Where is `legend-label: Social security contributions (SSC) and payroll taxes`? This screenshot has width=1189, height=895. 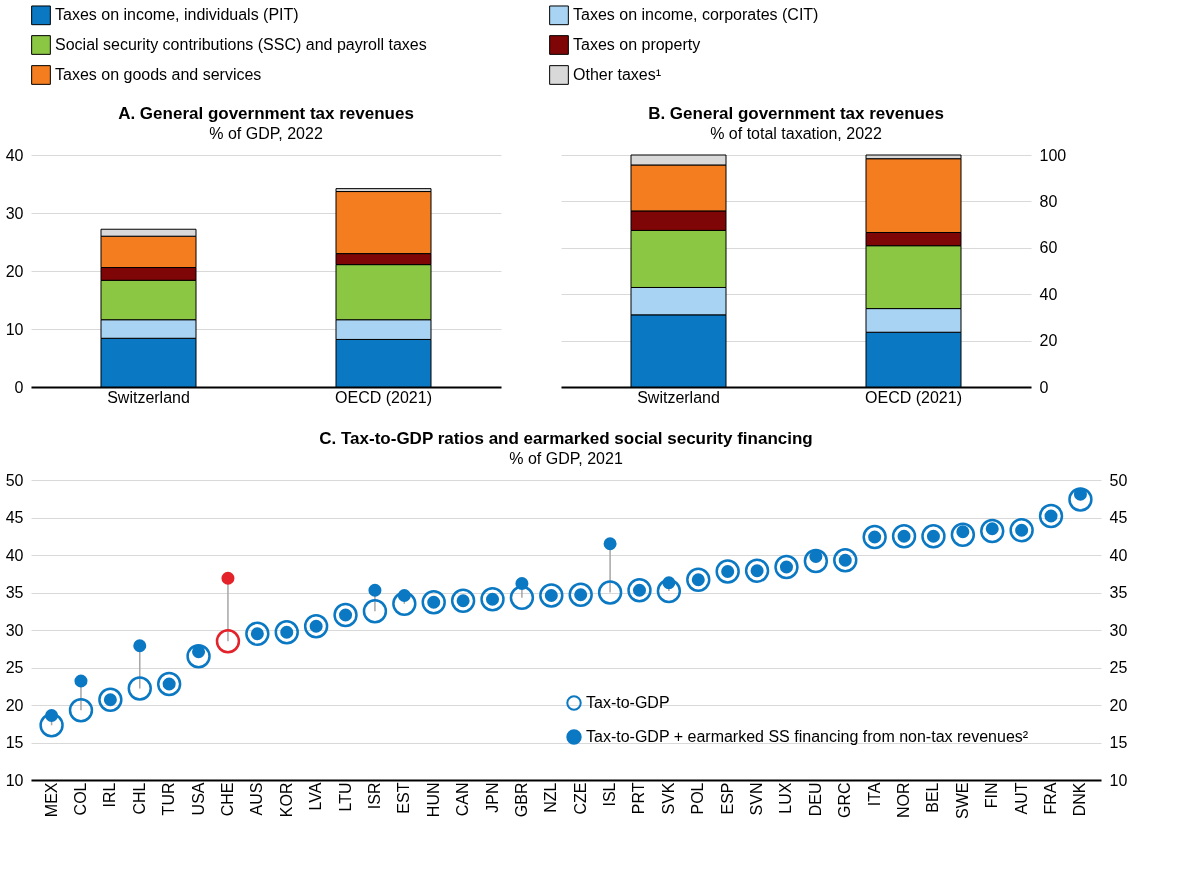 legend-label: Social security contributions (SSC) and payroll taxes is located at coordinates (241, 44).